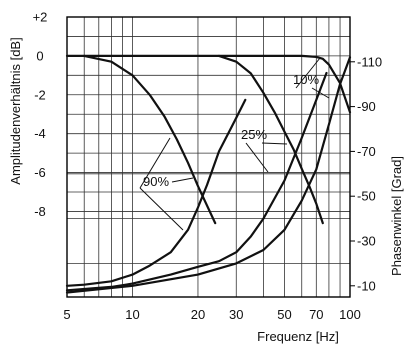 This screenshot has width=408, height=349. I want to click on y-tick-label-right: -50, so click(366, 196).